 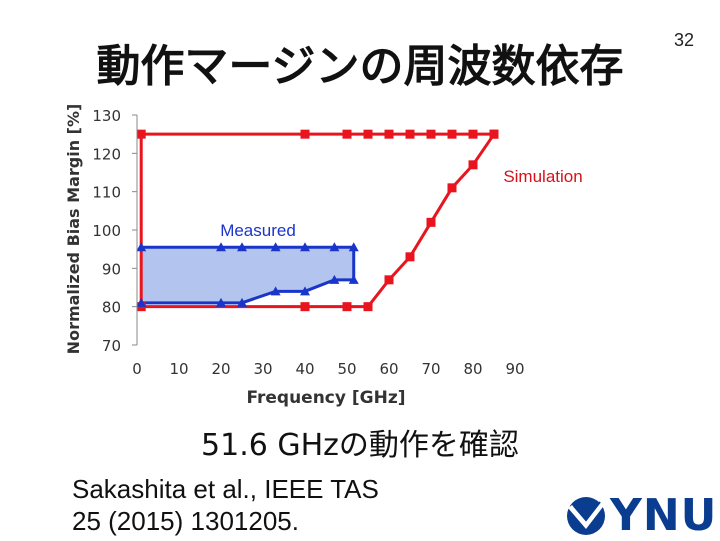 I want to click on x-axis-label: Frequency [GHz], so click(x=325, y=398).